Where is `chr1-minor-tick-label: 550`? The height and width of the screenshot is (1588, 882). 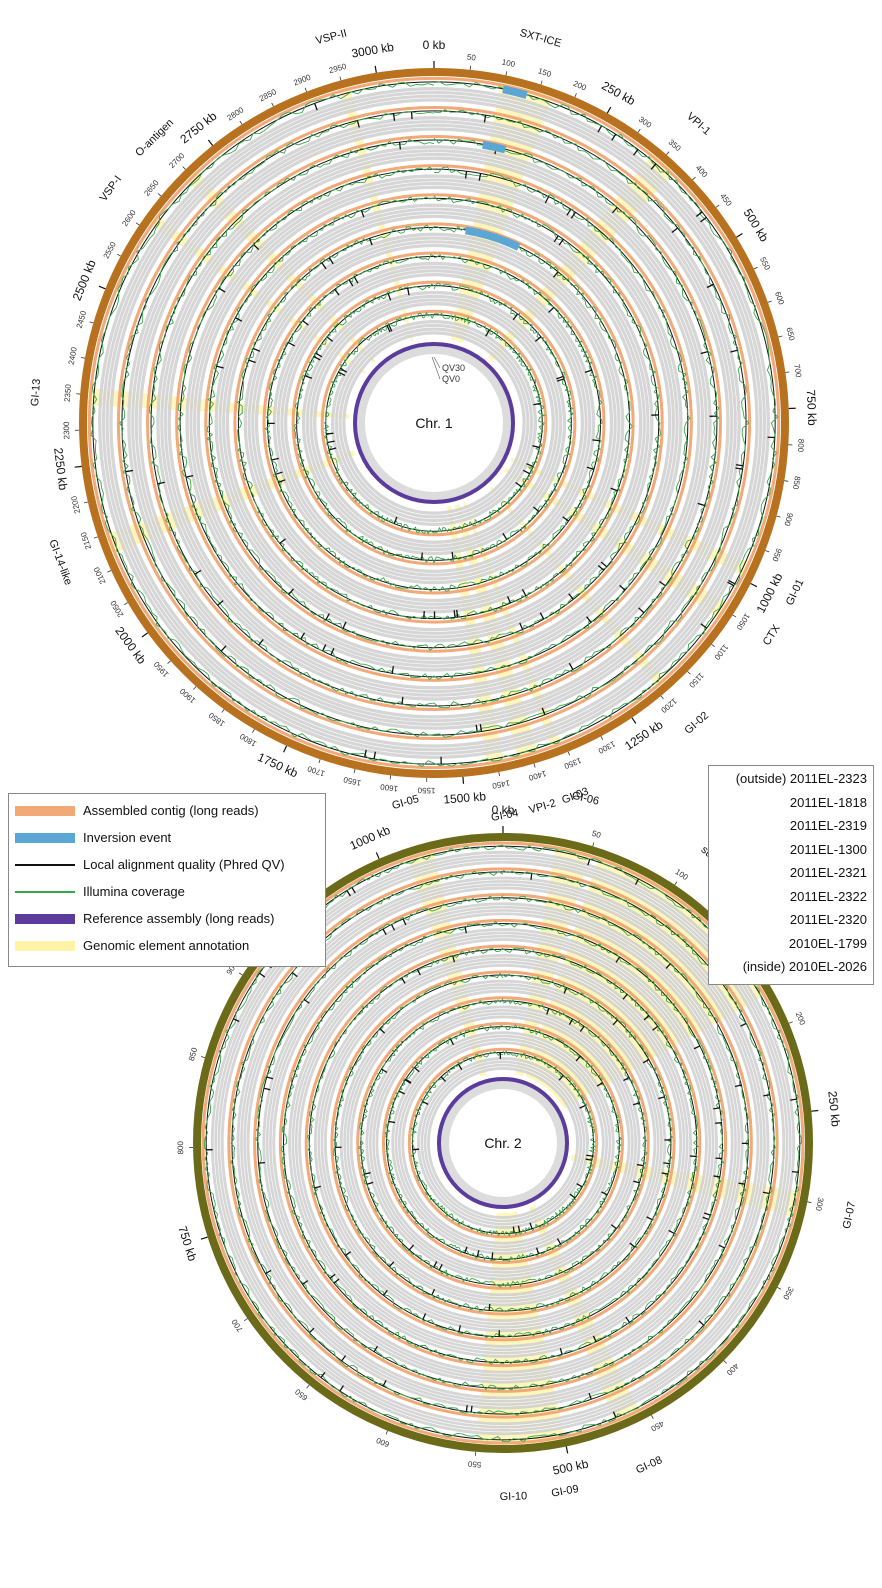 chr1-minor-tick-label: 550 is located at coordinates (765, 264).